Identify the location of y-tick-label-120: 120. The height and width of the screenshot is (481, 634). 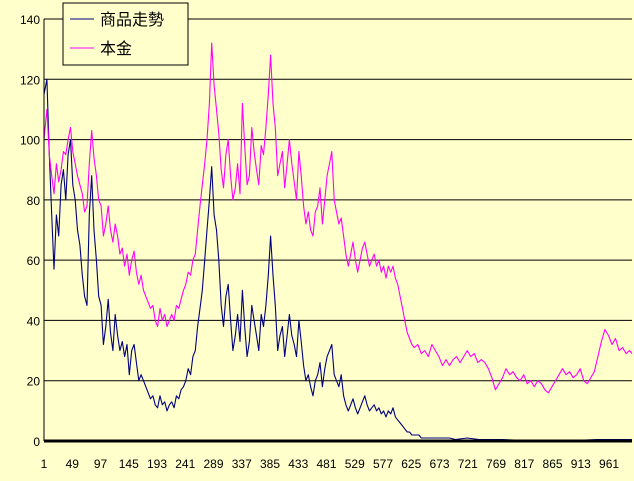
(30, 80).